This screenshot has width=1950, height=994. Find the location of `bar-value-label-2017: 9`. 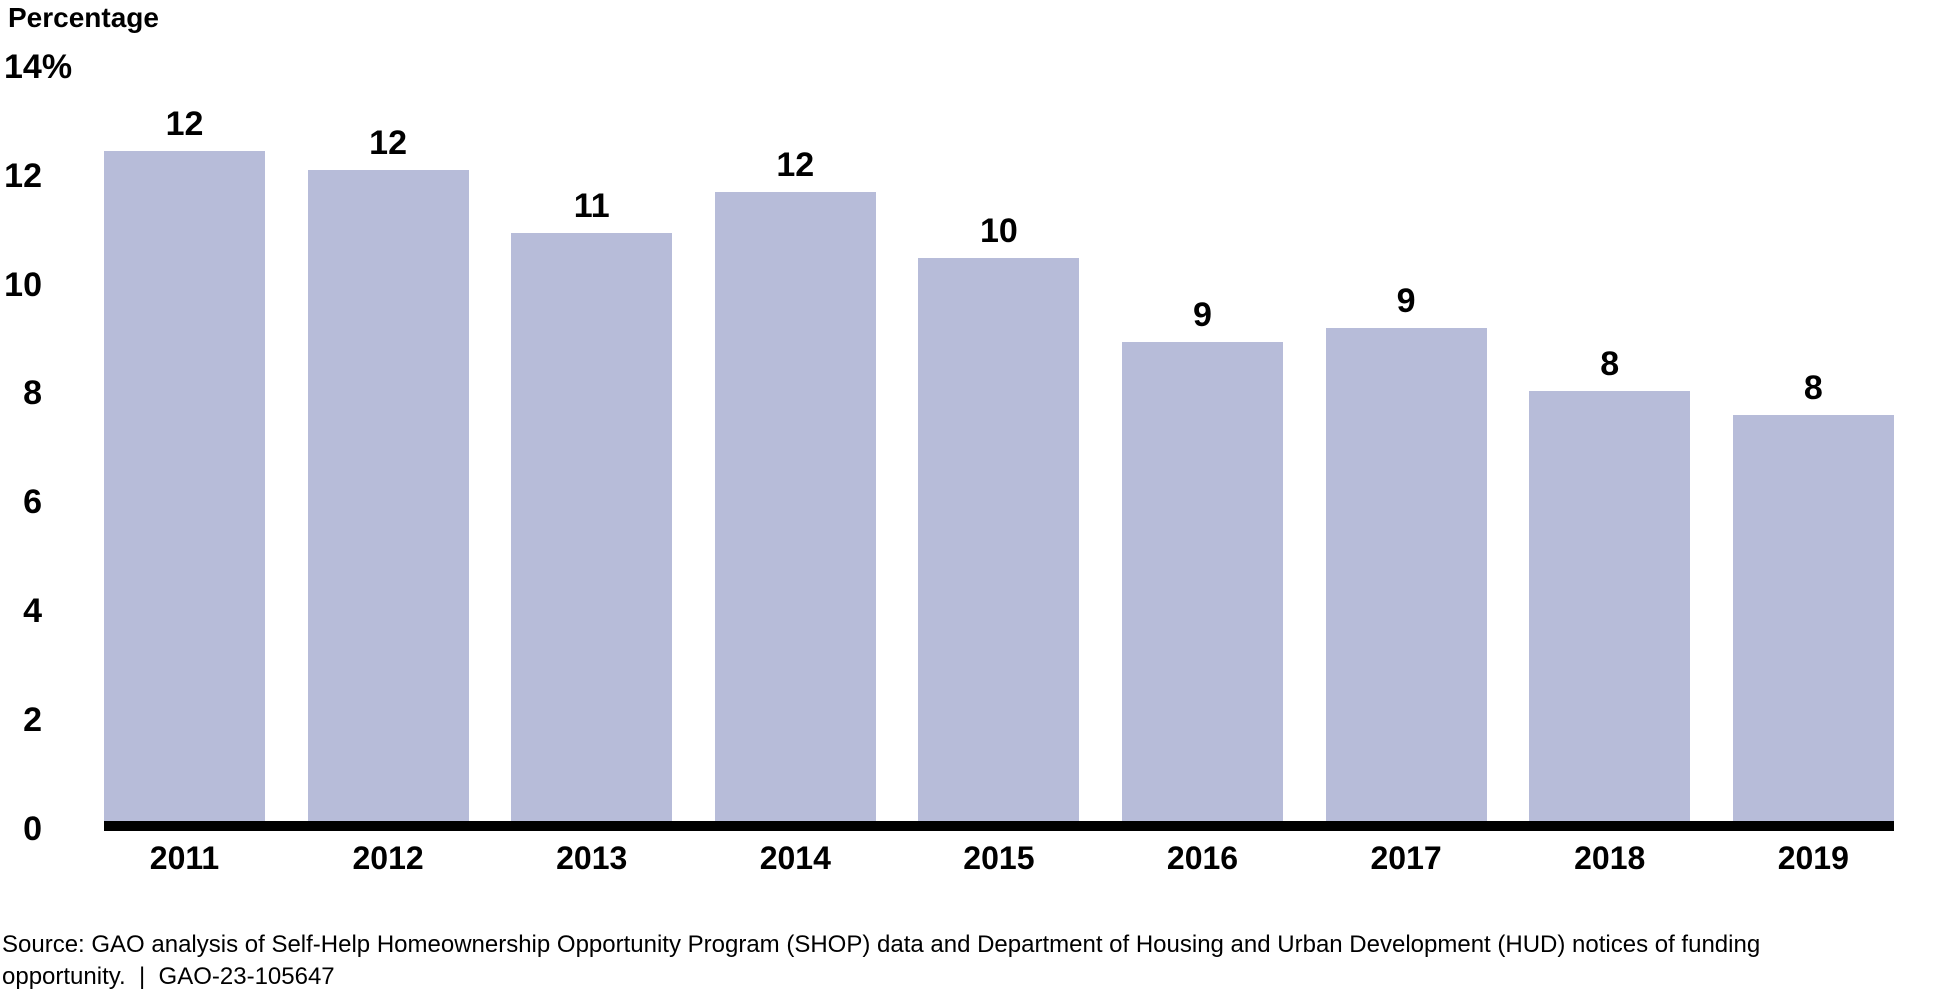

bar-value-label-2017: 9 is located at coordinates (1406, 301).